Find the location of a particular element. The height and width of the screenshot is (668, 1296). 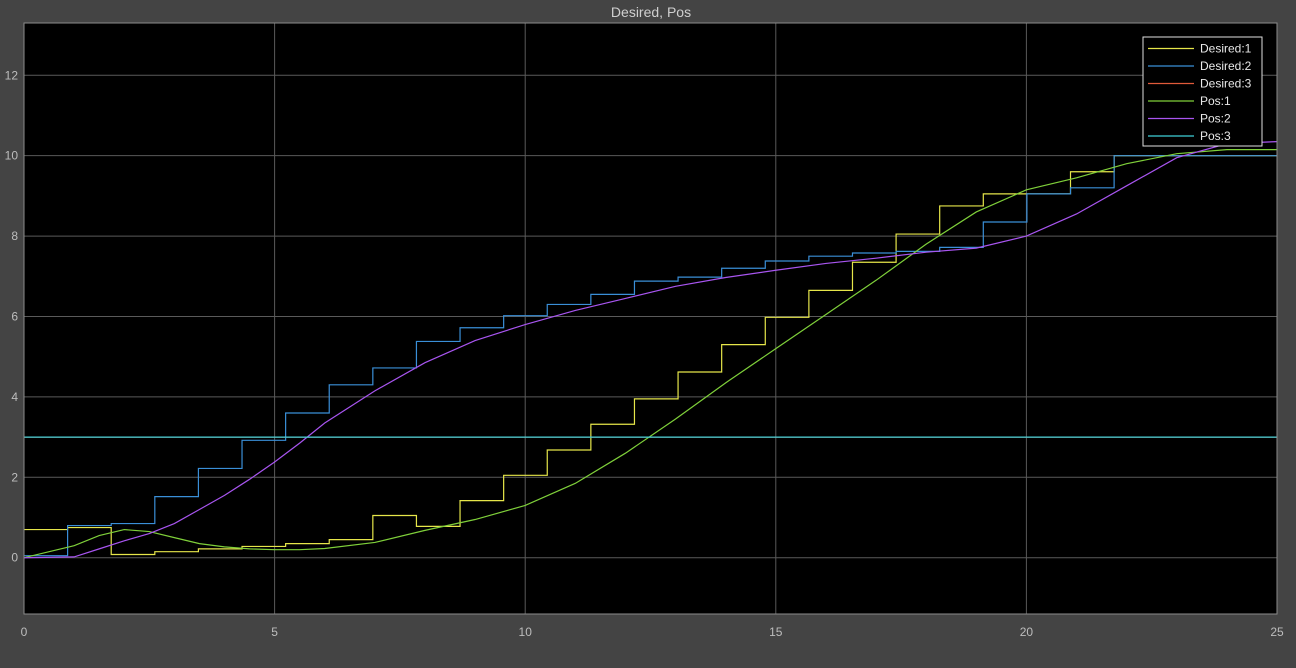

y-tick-label: 0 is located at coordinates (14, 558).